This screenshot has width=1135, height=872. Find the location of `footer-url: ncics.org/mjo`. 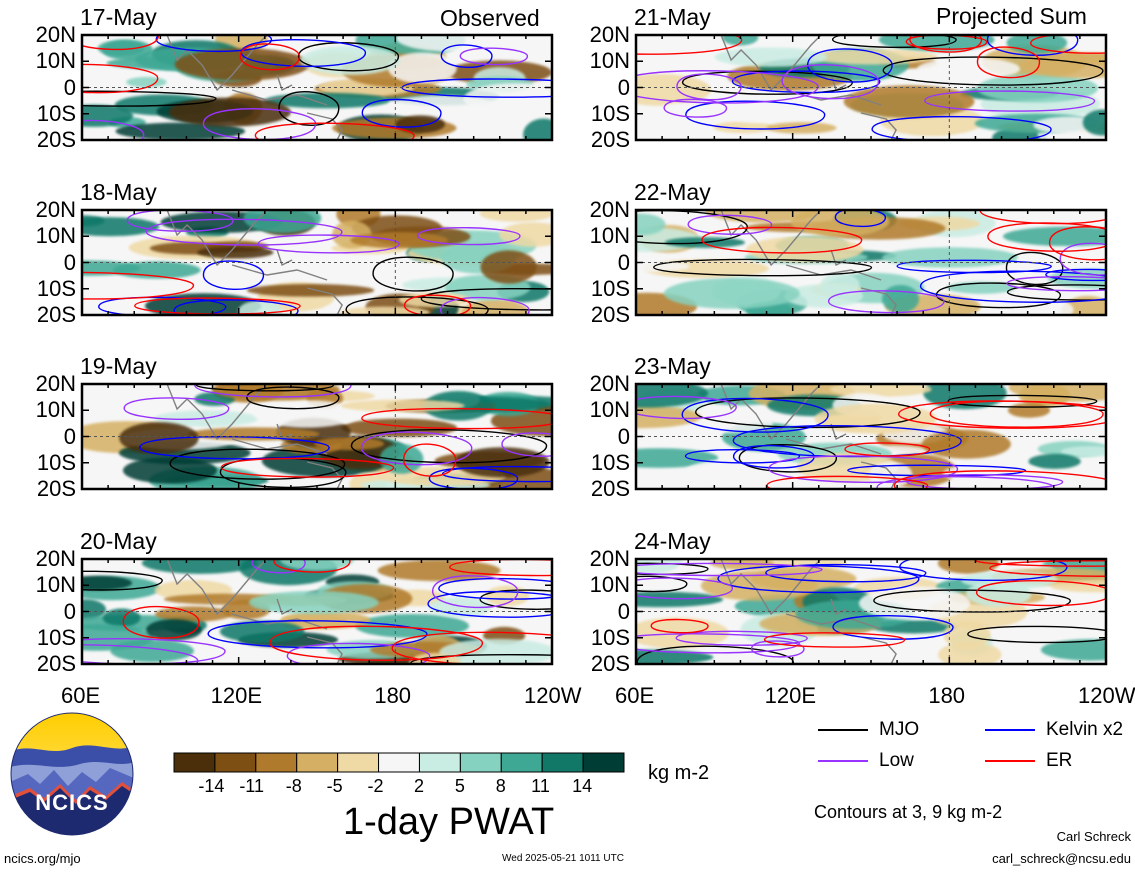

footer-url: ncics.org/mjo is located at coordinates (42, 858).